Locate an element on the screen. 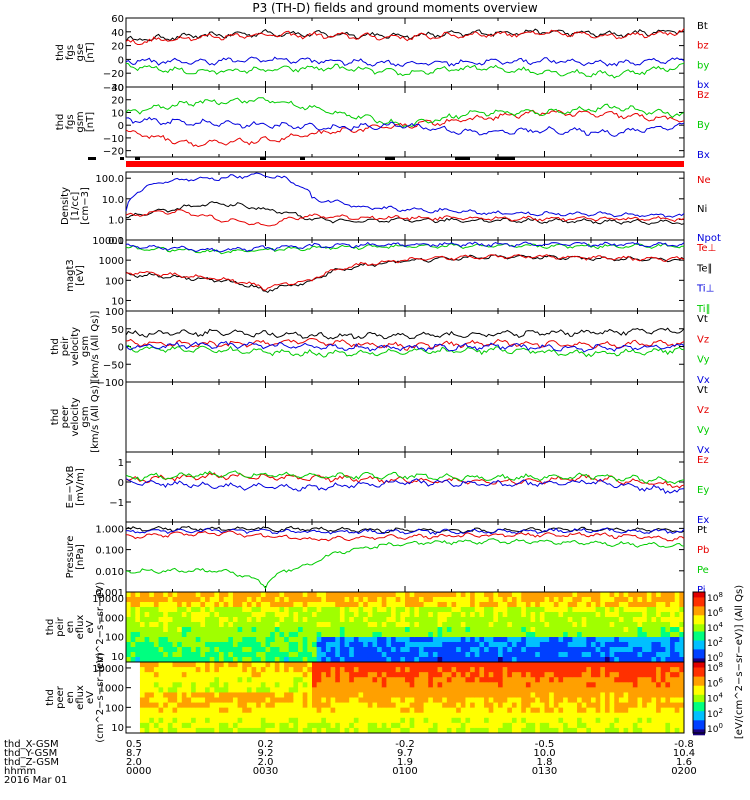  ytick-label: 0 is located at coordinates (121, 126).